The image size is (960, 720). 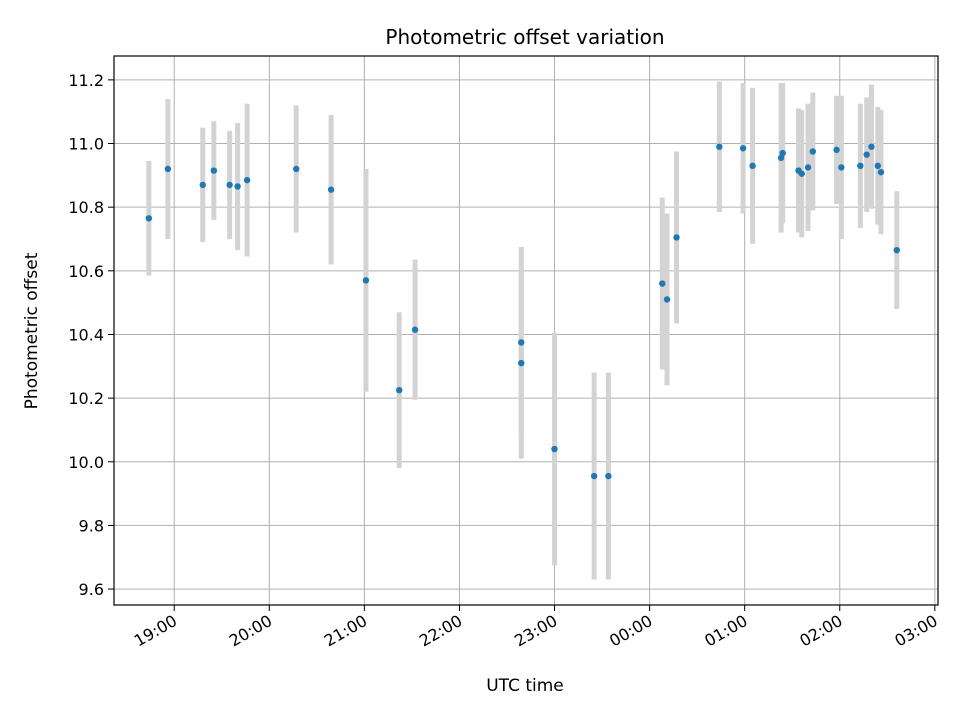 I want to click on x-tick-label: 00:00, so click(x=630, y=631).